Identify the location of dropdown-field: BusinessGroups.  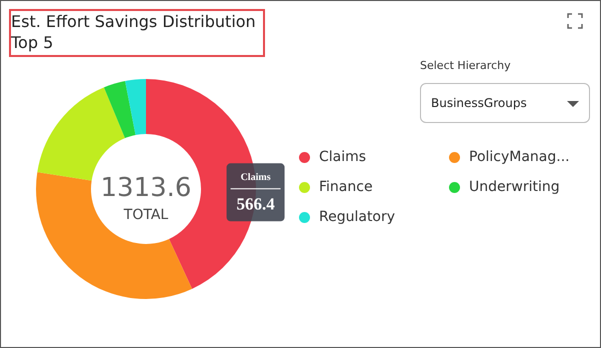
(505, 103).